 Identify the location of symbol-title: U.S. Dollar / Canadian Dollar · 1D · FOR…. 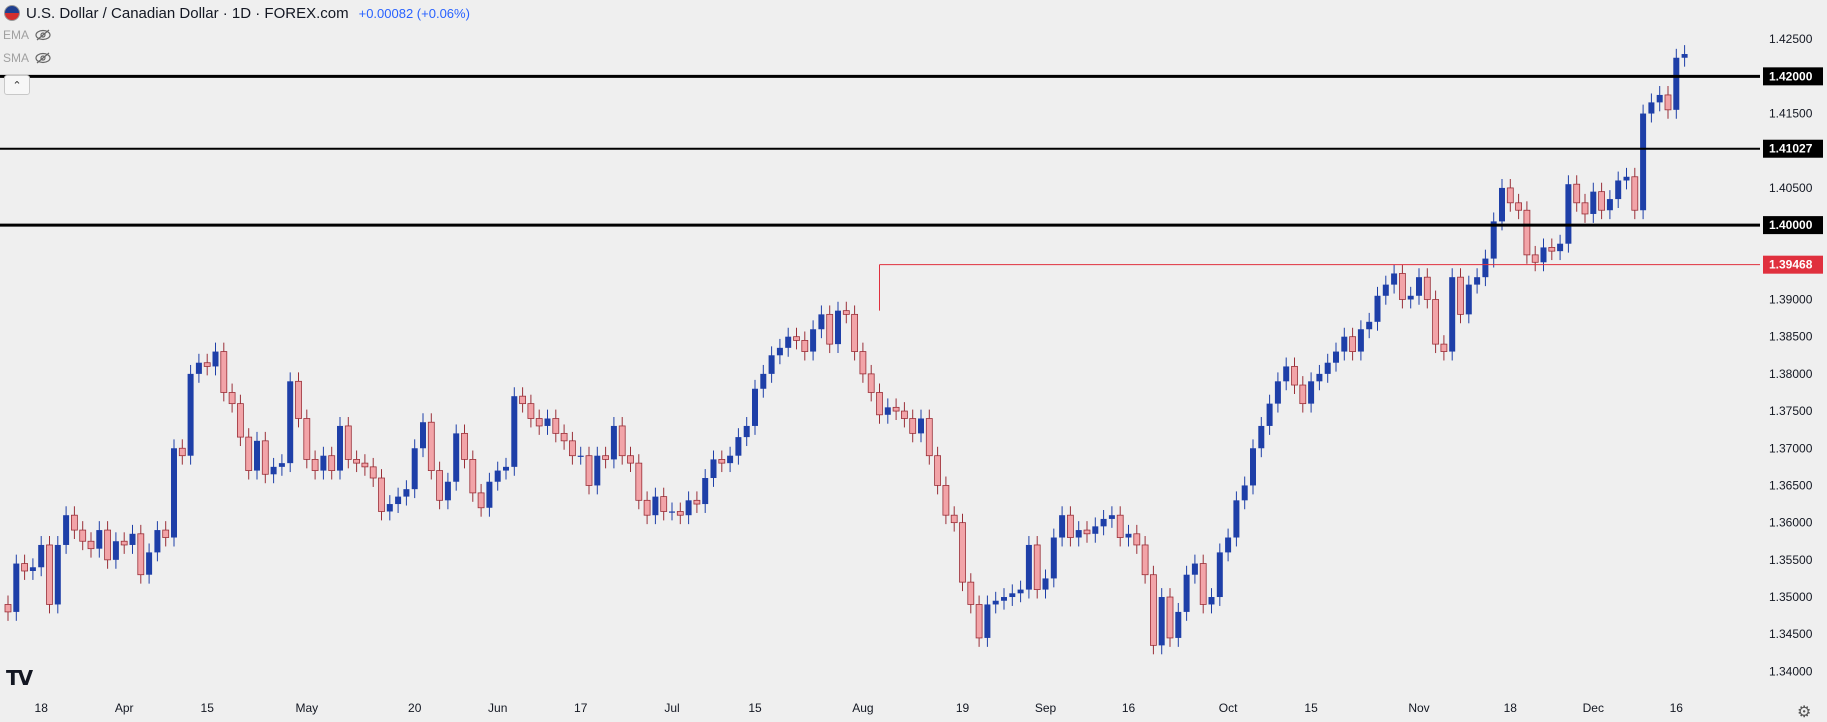
(187, 13).